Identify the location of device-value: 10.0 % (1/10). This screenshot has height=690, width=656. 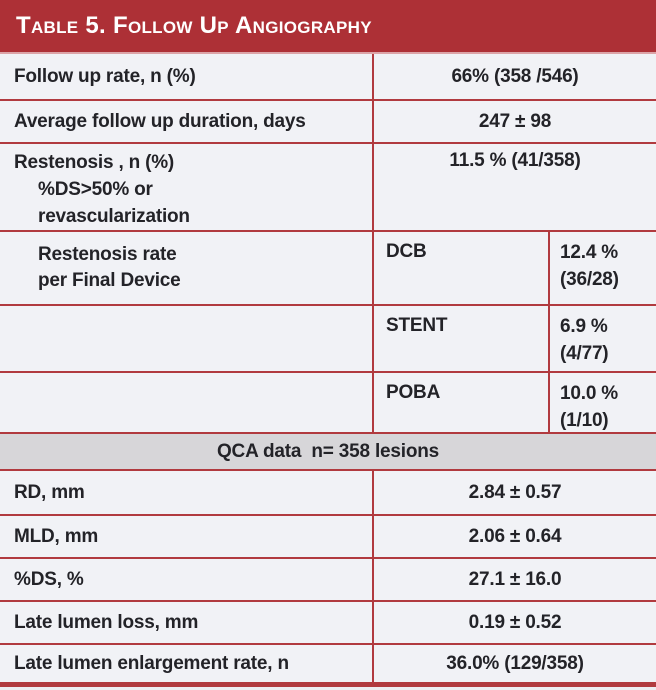
(602, 403).